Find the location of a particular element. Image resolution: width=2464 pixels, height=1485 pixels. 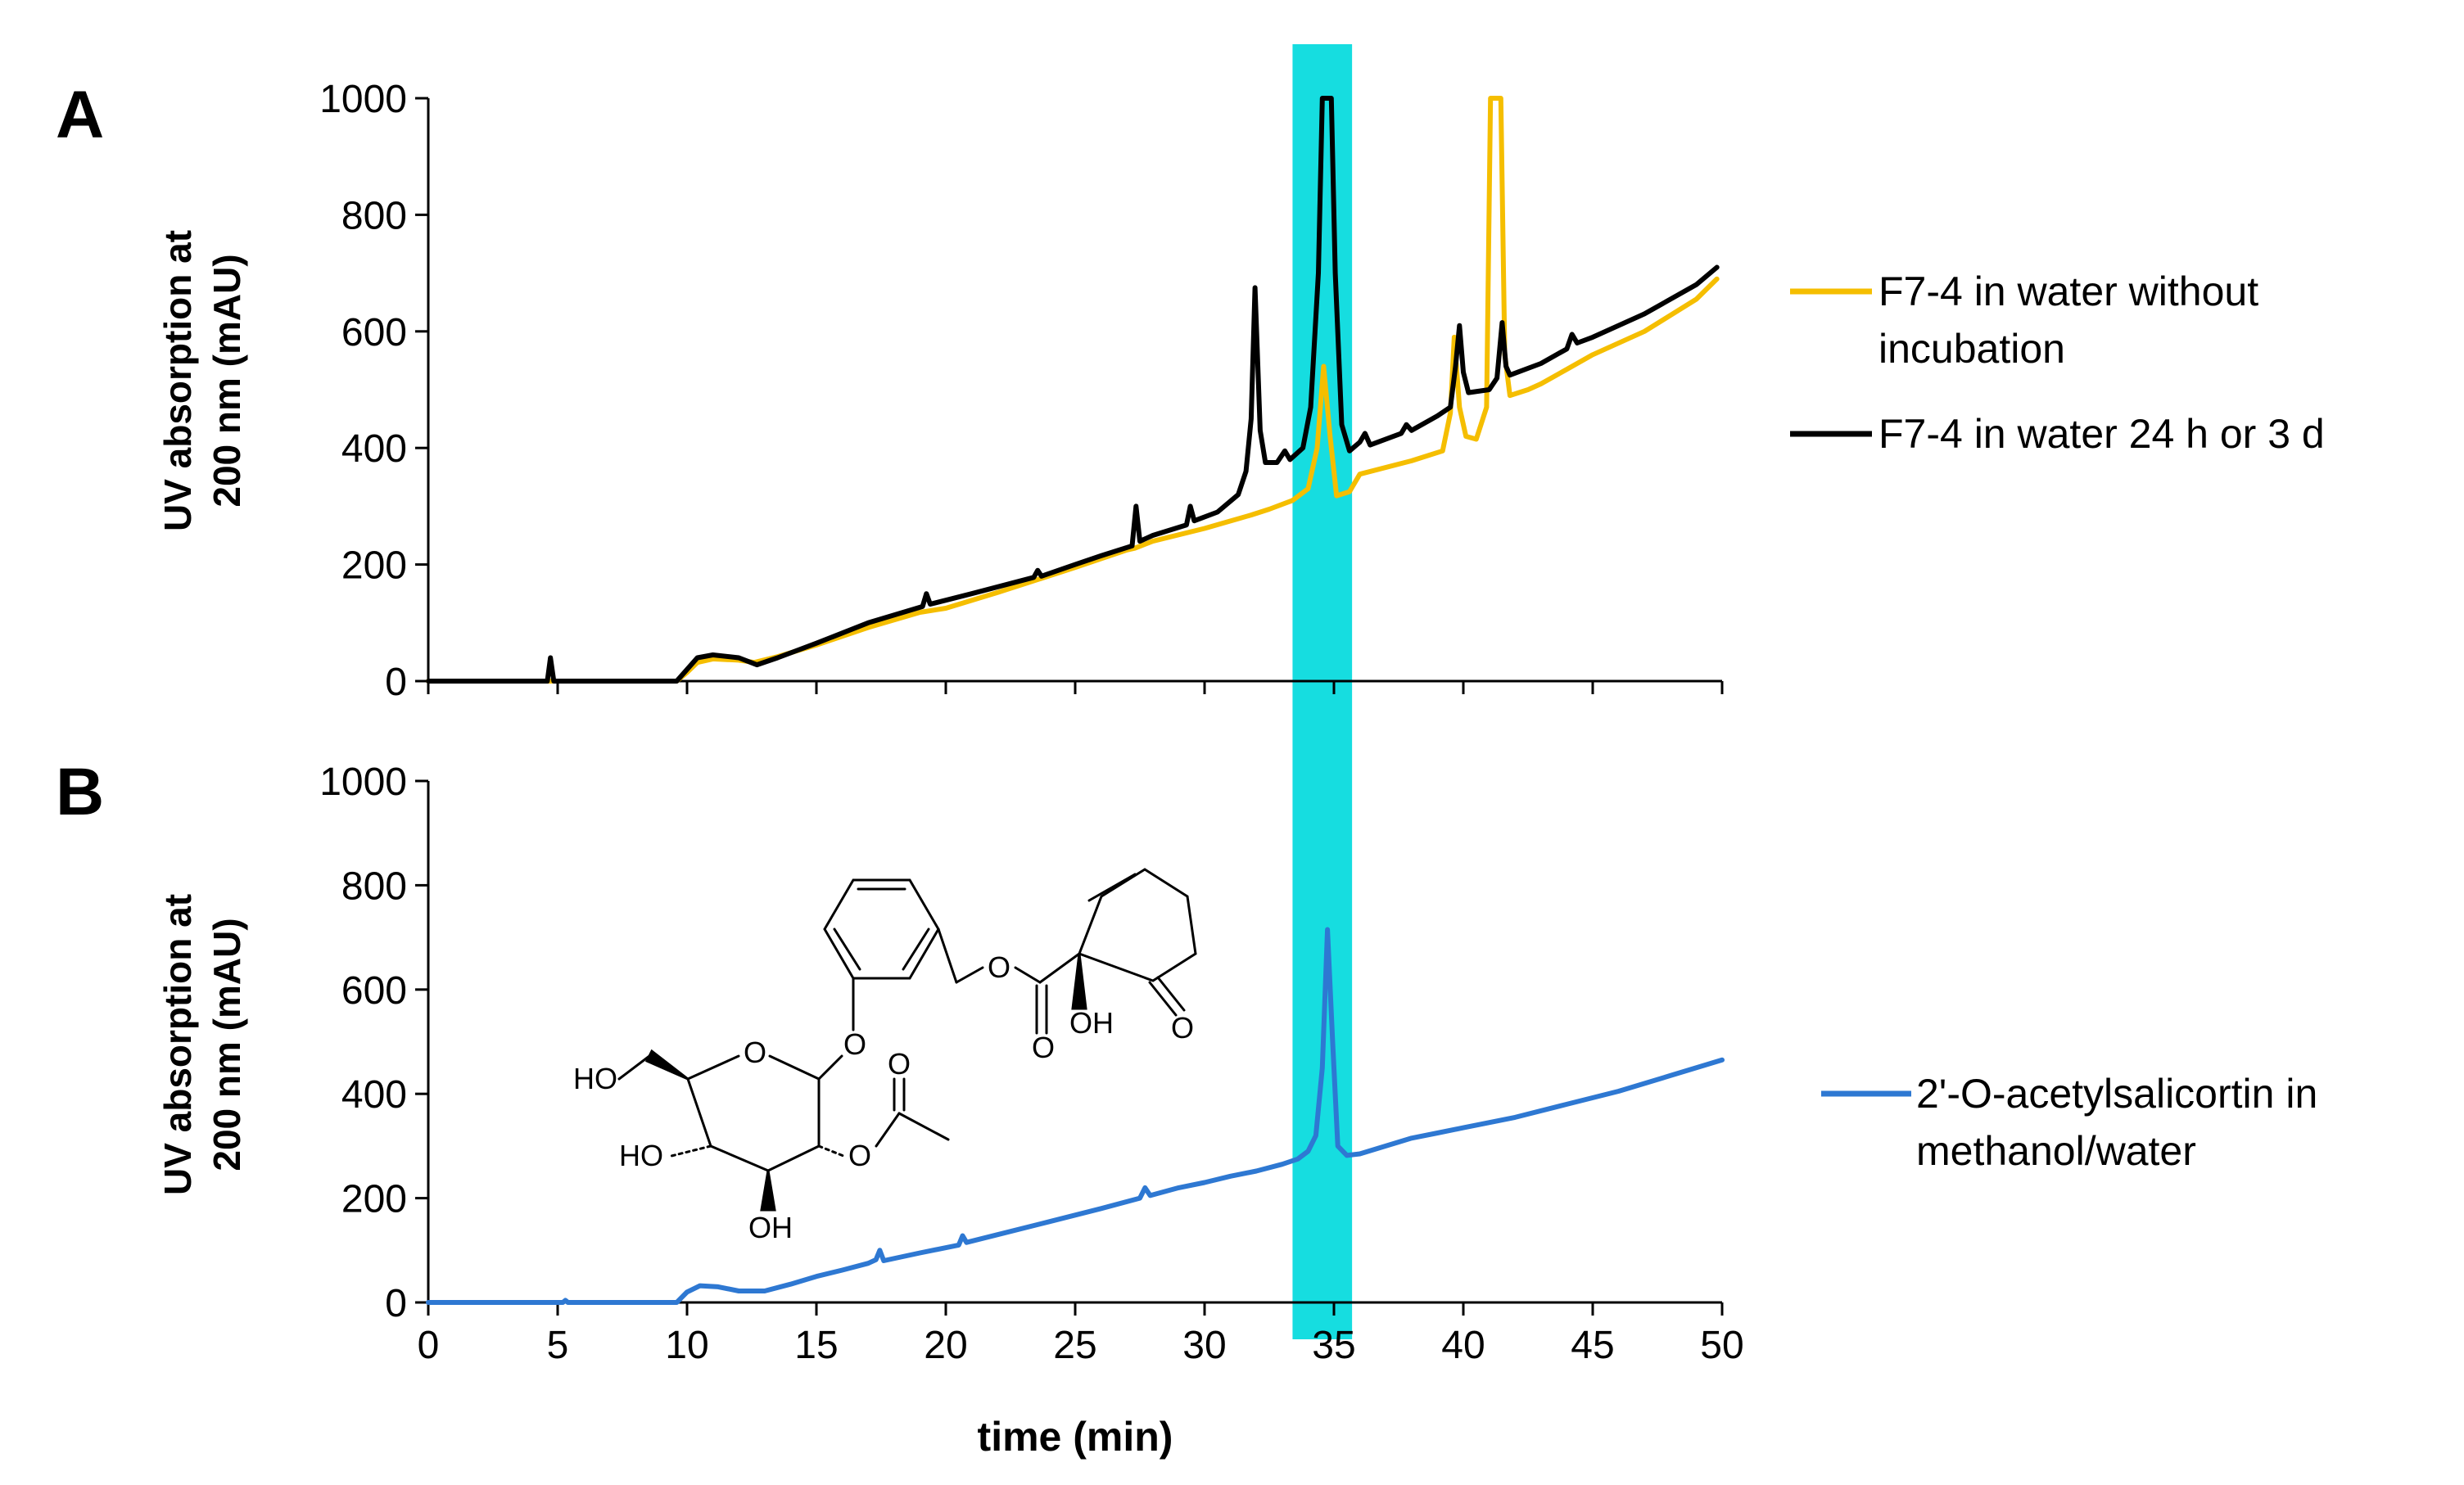

panel-a-label: A is located at coordinates (80, 115).